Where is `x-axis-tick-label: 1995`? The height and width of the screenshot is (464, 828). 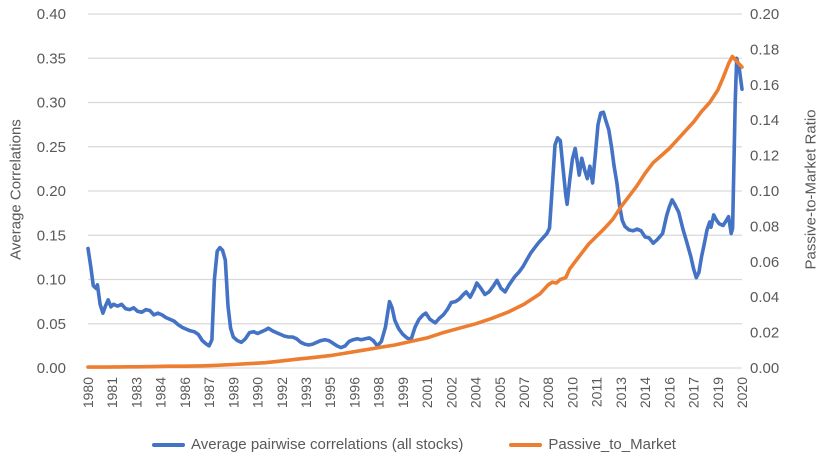
x-axis-tick-label: 1995 is located at coordinates (330, 392).